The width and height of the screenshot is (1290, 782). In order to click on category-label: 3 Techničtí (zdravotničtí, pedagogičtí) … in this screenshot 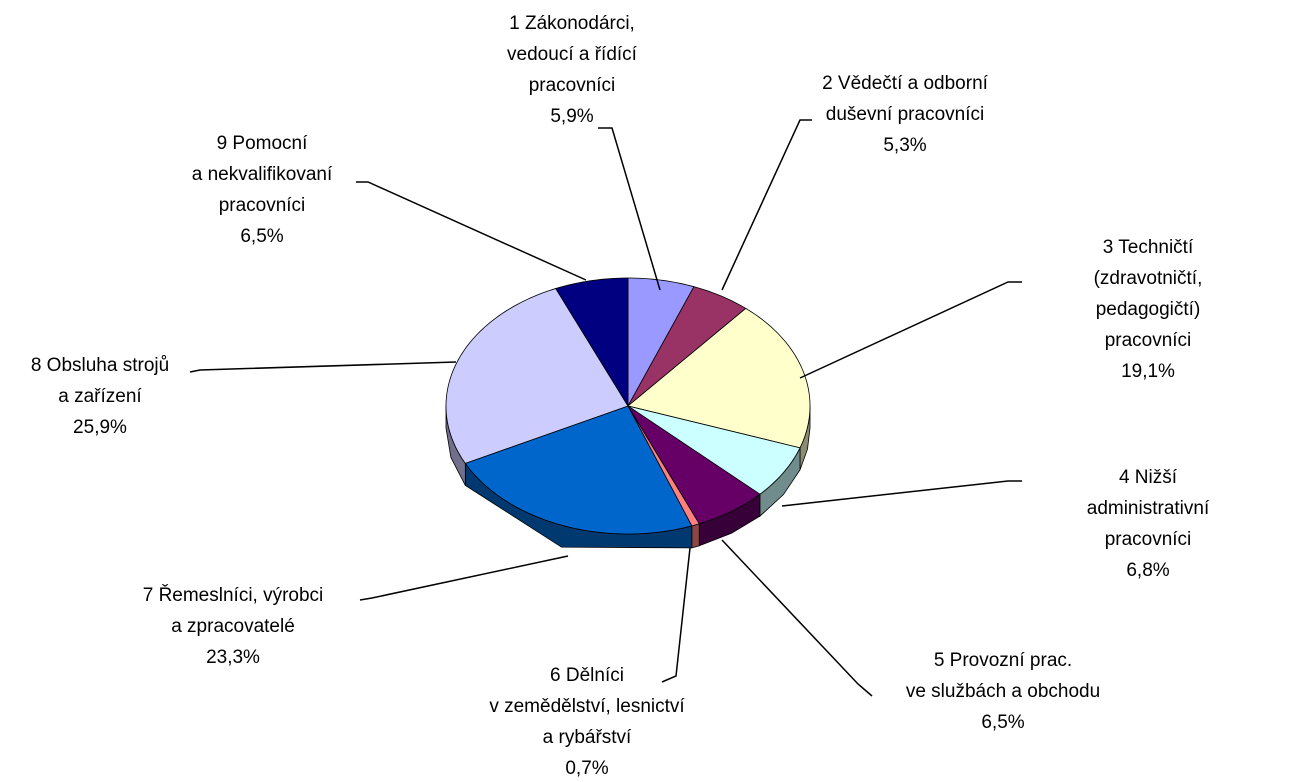, I will do `click(1148, 294)`.